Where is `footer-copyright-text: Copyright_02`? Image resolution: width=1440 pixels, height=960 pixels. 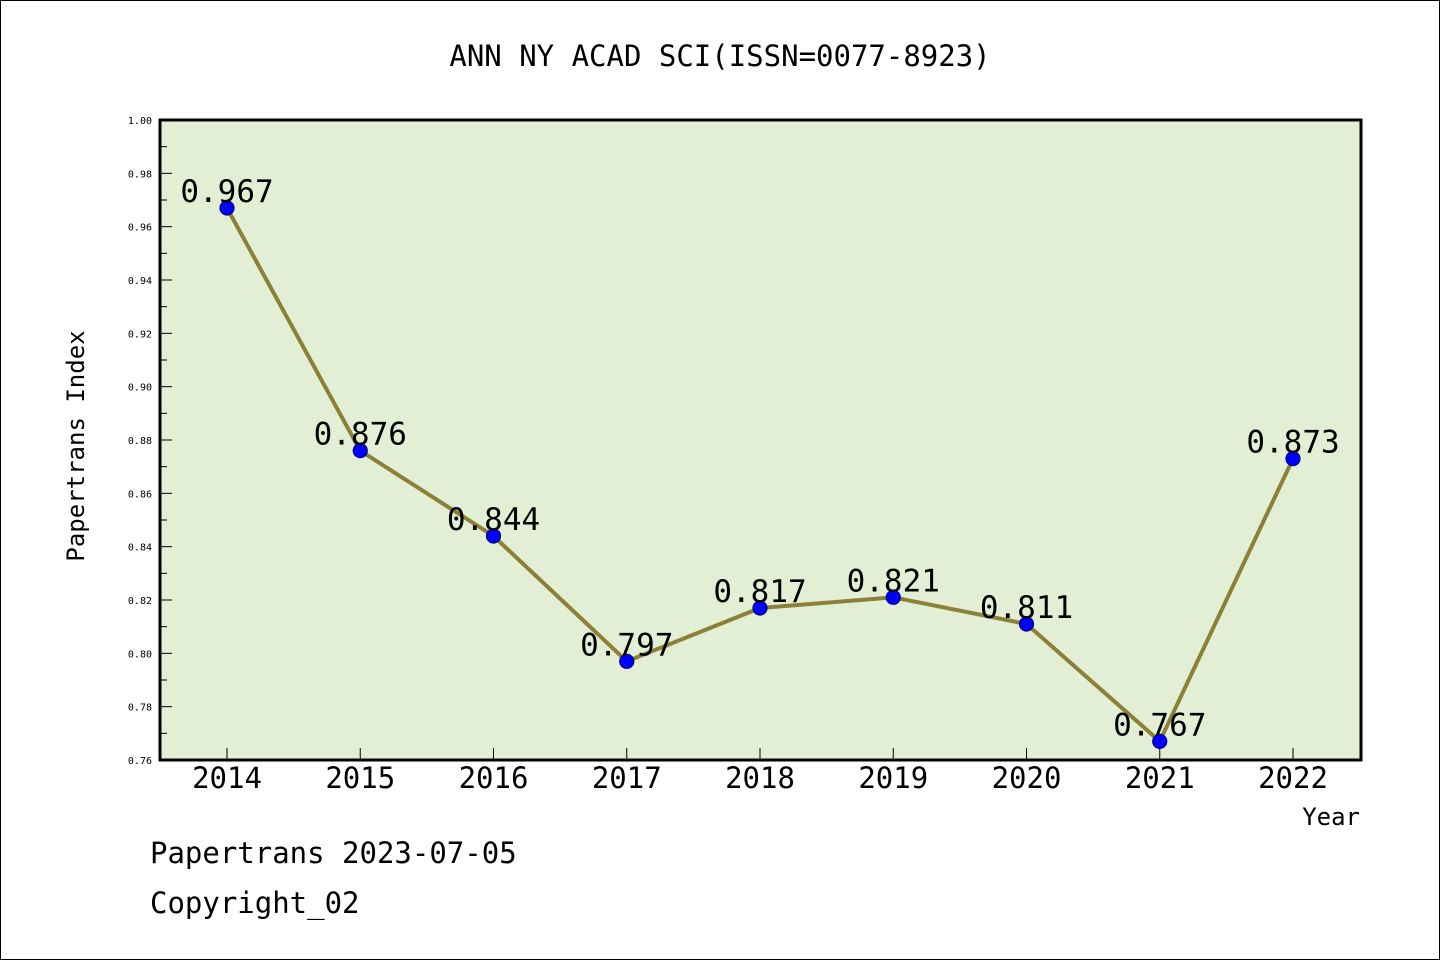
footer-copyright-text: Copyright_02 is located at coordinates (255, 903).